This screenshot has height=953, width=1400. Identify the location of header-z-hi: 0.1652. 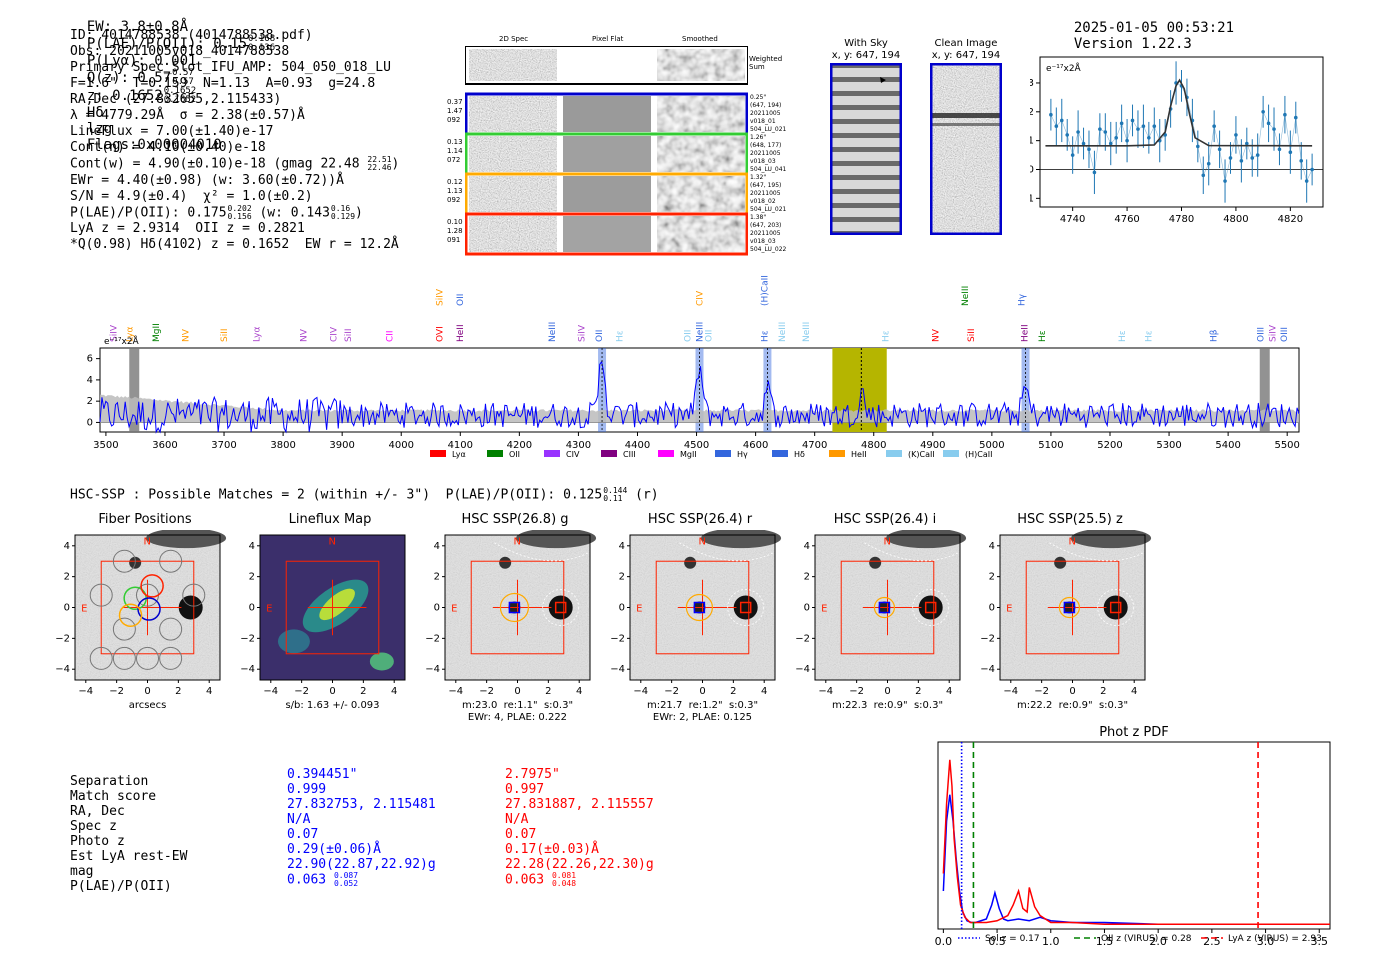
(180, 91).